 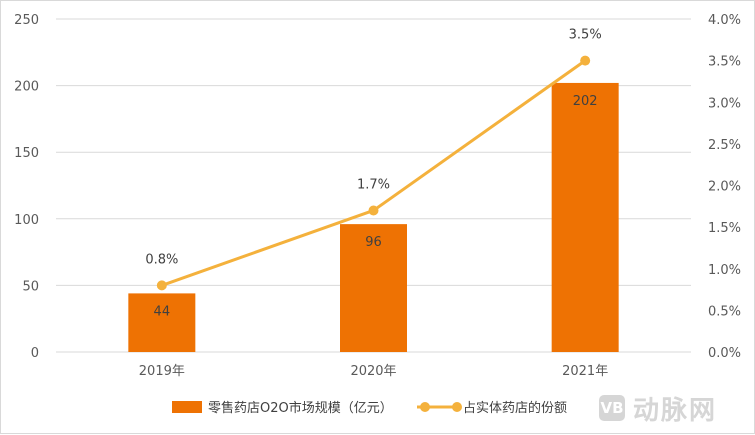 What do you see at coordinates (724, 228) in the screenshot?
I see `y-right-tick-label: 1.5%` at bounding box center [724, 228].